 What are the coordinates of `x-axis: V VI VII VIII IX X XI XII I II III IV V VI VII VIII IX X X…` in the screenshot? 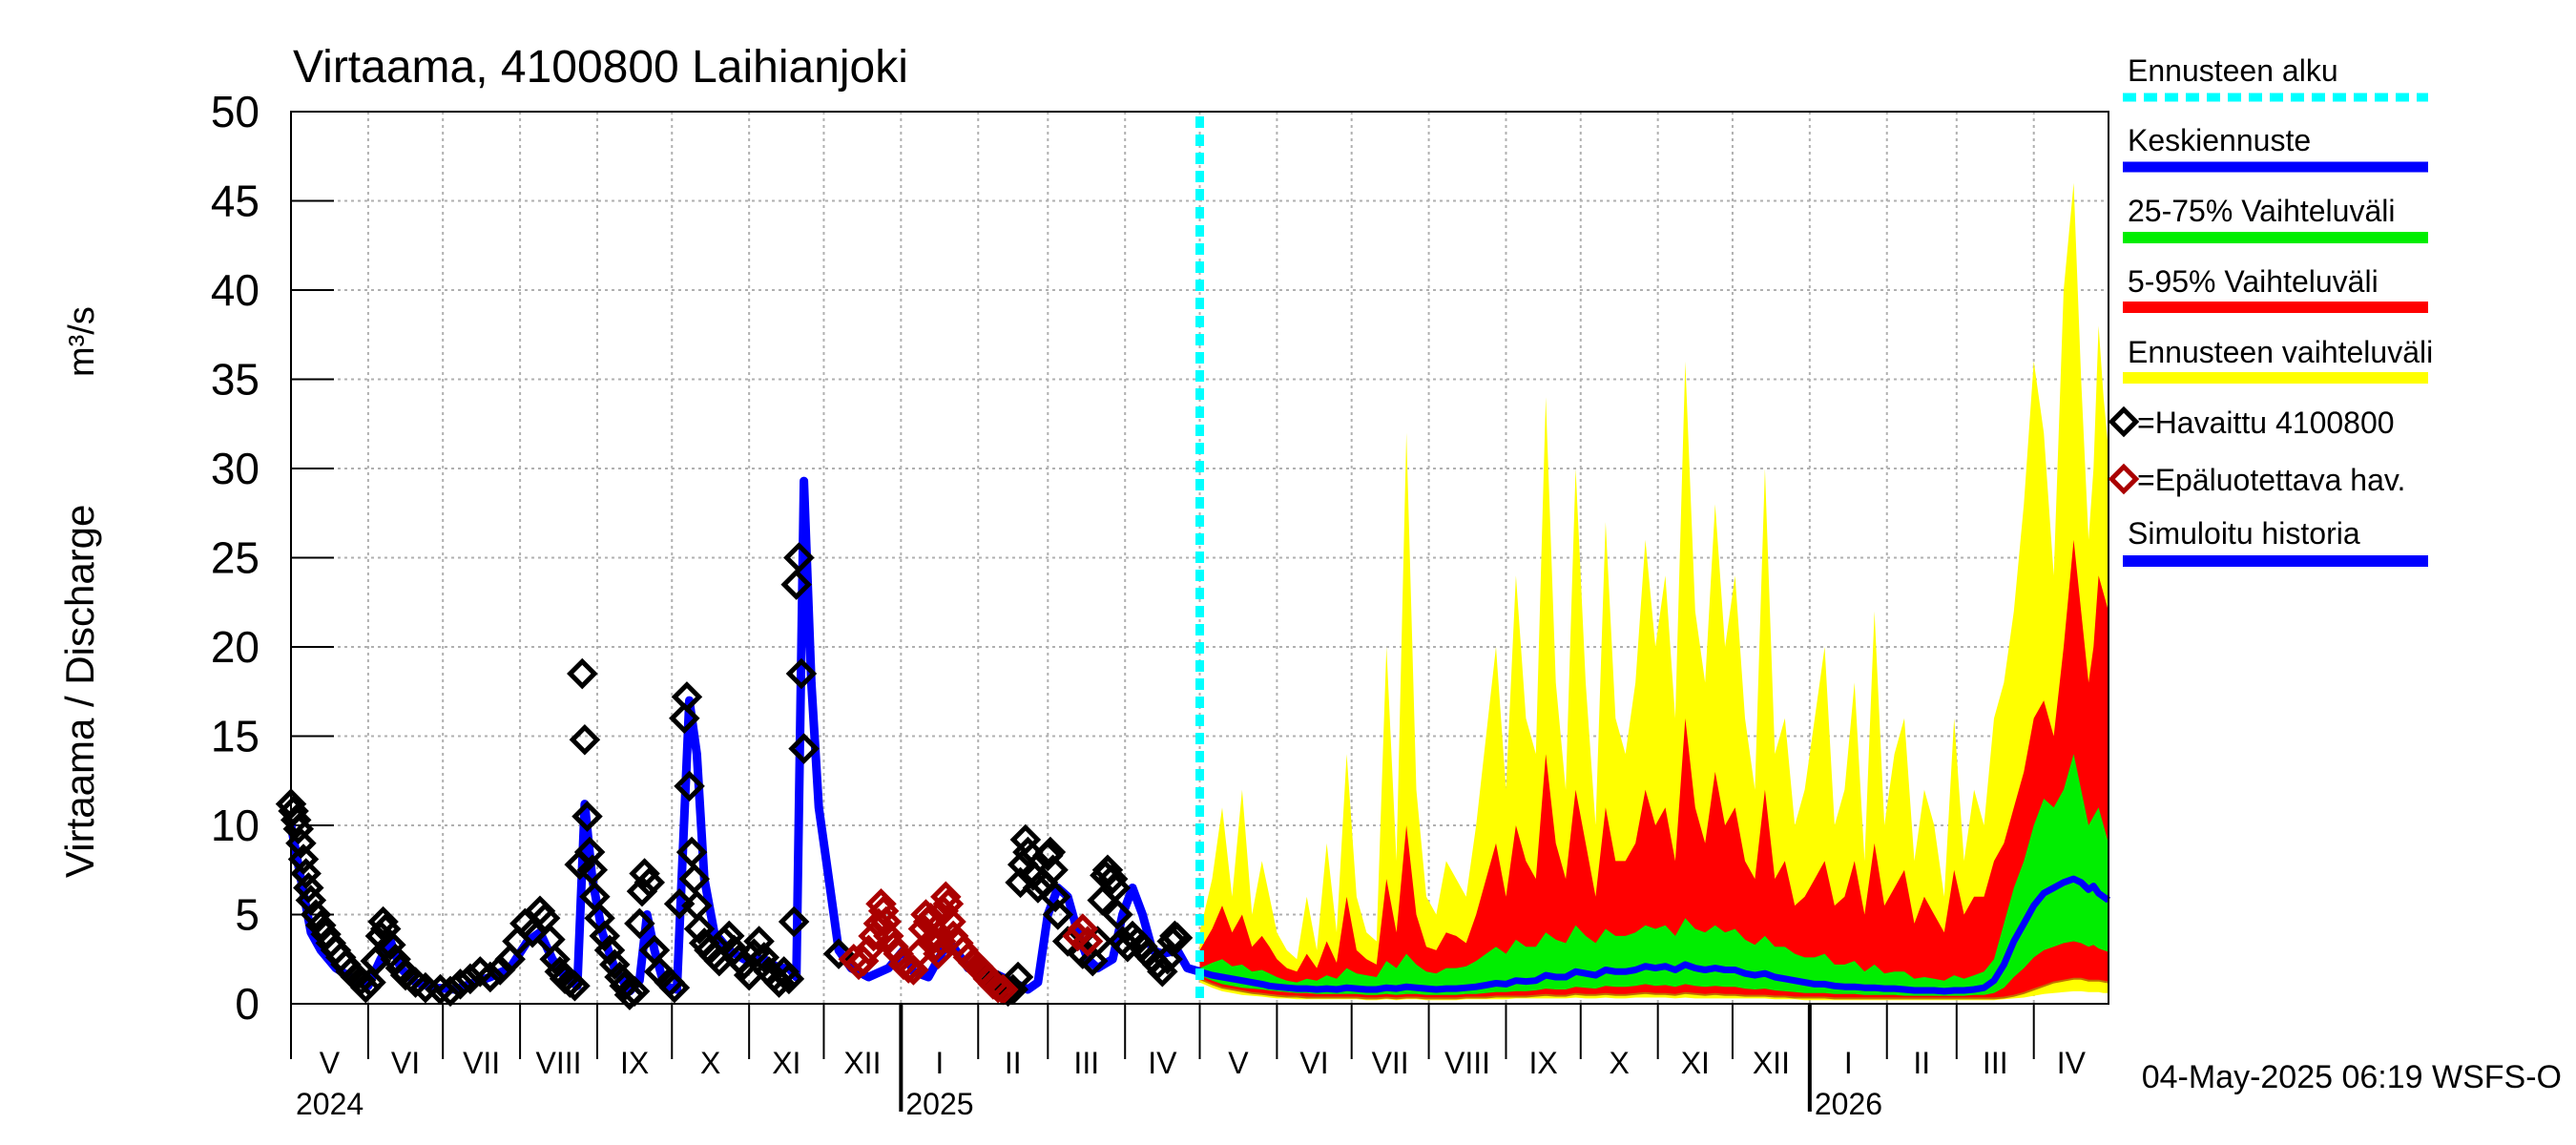 It's located at (1188, 1062).